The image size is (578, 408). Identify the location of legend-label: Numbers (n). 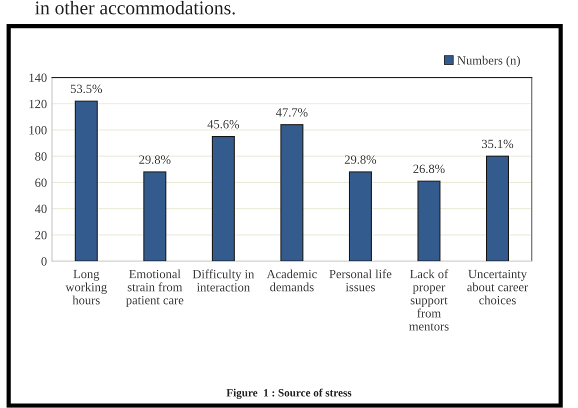
(488, 62).